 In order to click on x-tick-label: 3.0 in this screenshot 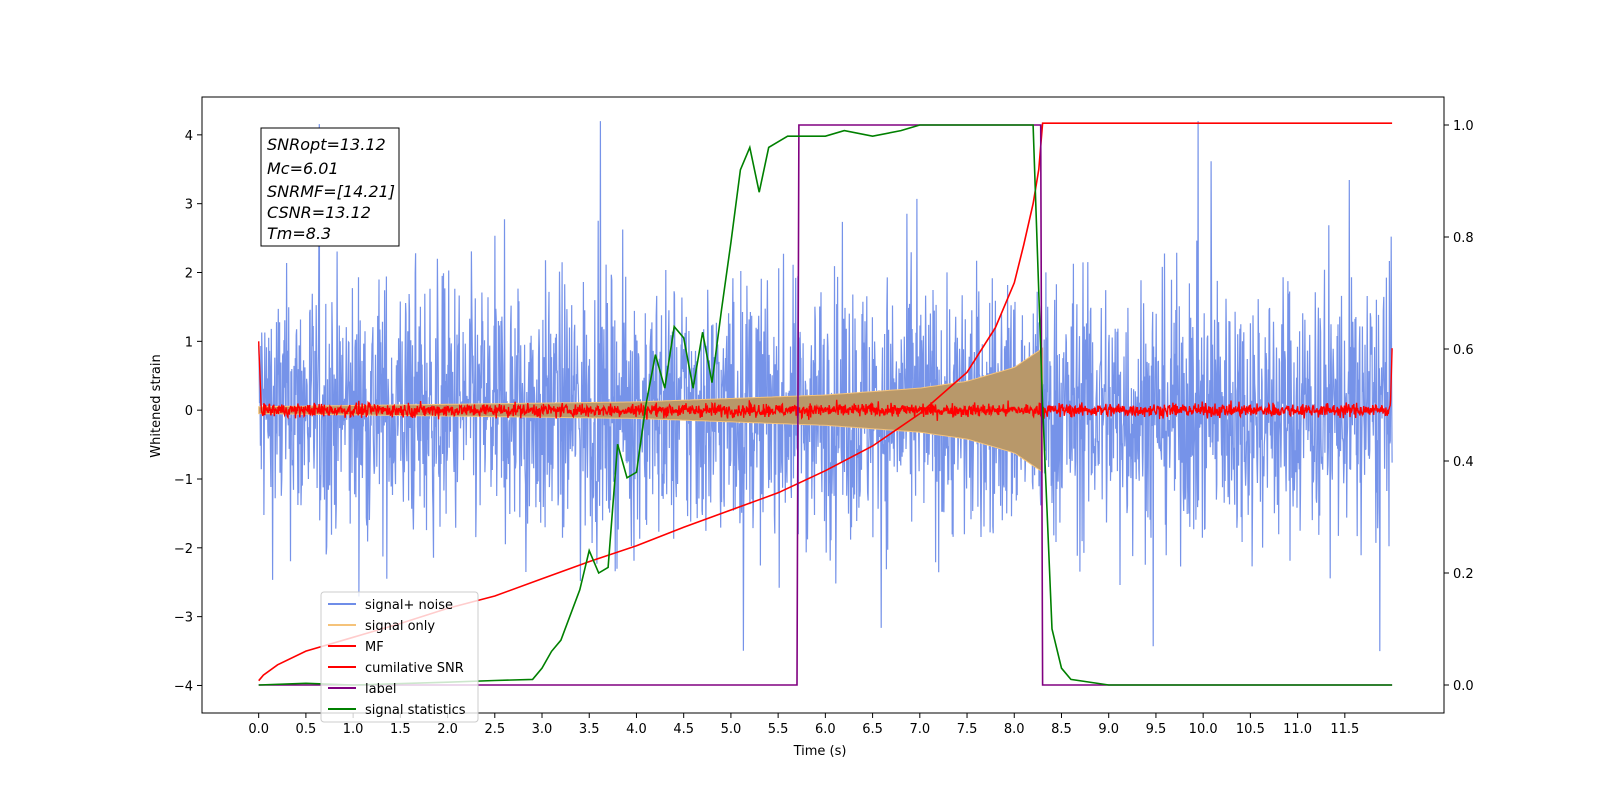, I will do `click(542, 729)`.